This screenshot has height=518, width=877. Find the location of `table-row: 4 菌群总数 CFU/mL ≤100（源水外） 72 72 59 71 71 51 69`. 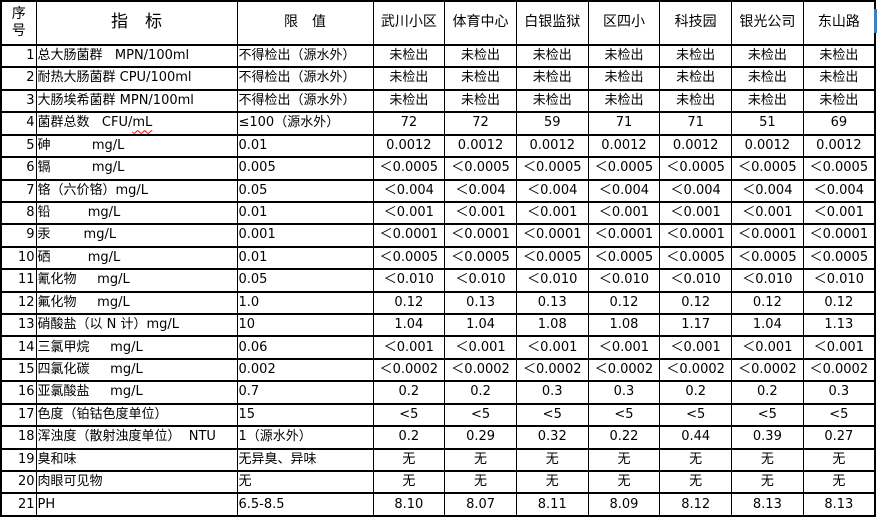

table-row: 4 菌群总数 CFU/mL ≤100（源水外） 72 72 59 71 71 51 69 is located at coordinates (438, 123).